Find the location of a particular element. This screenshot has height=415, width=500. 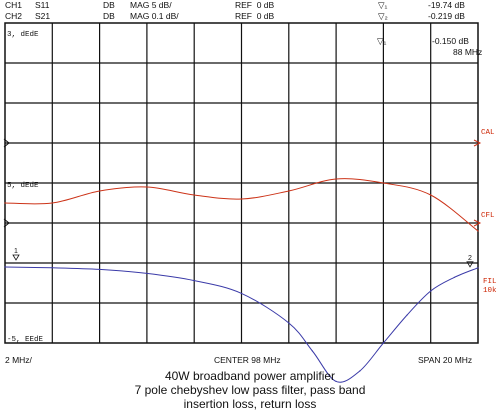

marker1-value: -19.74 dB is located at coordinates (446, 5).